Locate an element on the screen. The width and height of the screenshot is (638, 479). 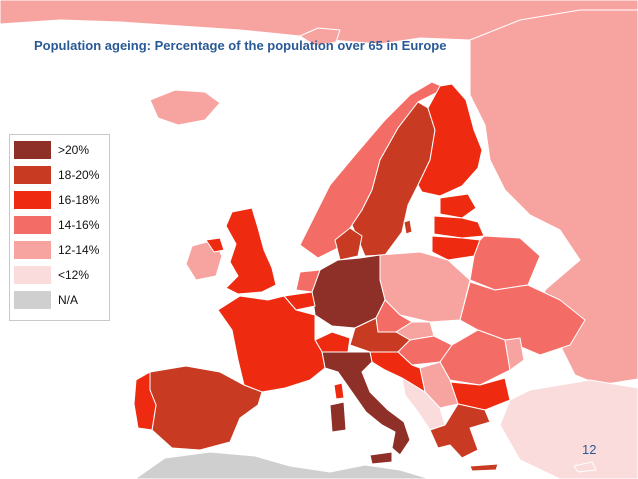
country-italy is located at coordinates (366, 403).